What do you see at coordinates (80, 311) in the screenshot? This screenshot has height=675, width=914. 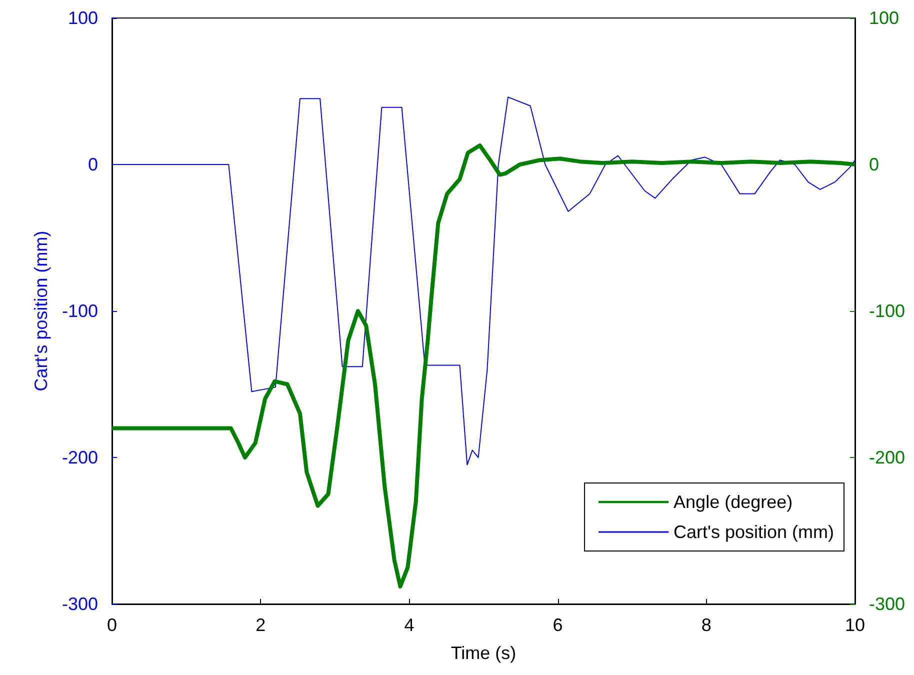 I see `y-tick-label: -100` at bounding box center [80, 311].